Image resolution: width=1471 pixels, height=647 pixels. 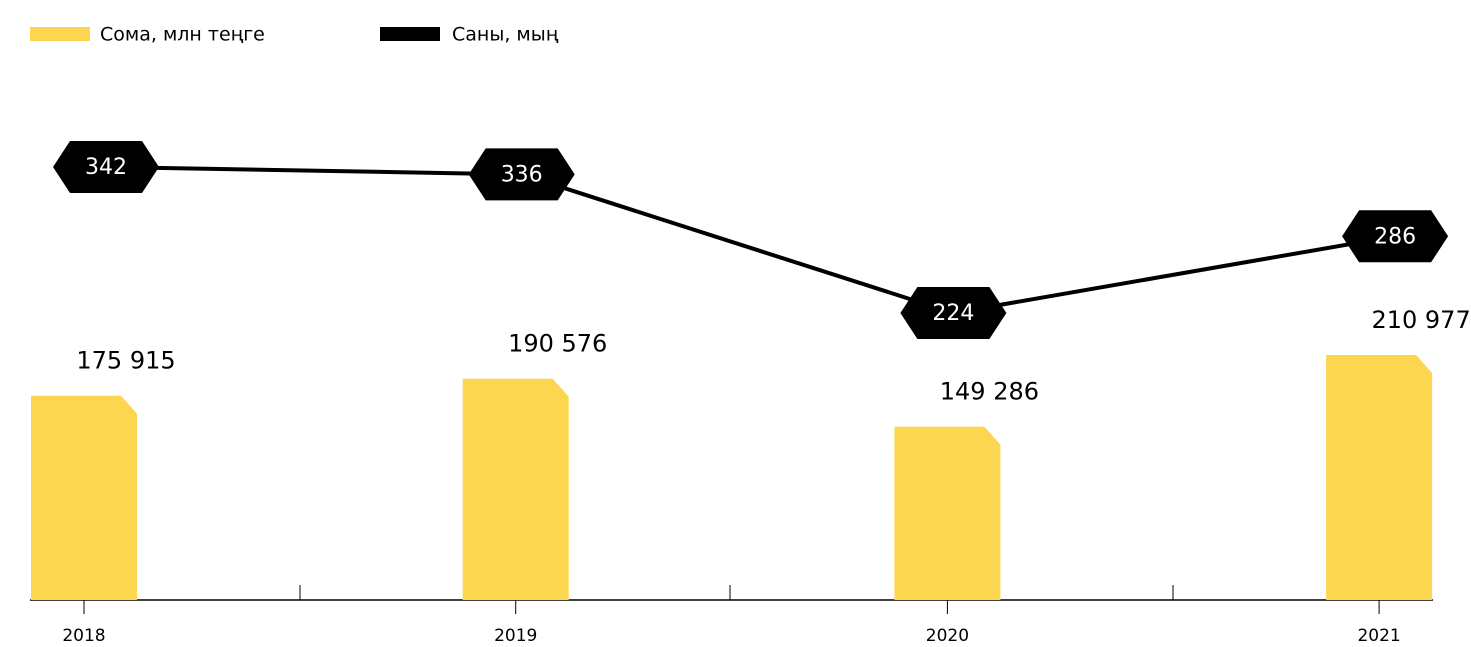 I want to click on point-label: 336, so click(x=522, y=174).